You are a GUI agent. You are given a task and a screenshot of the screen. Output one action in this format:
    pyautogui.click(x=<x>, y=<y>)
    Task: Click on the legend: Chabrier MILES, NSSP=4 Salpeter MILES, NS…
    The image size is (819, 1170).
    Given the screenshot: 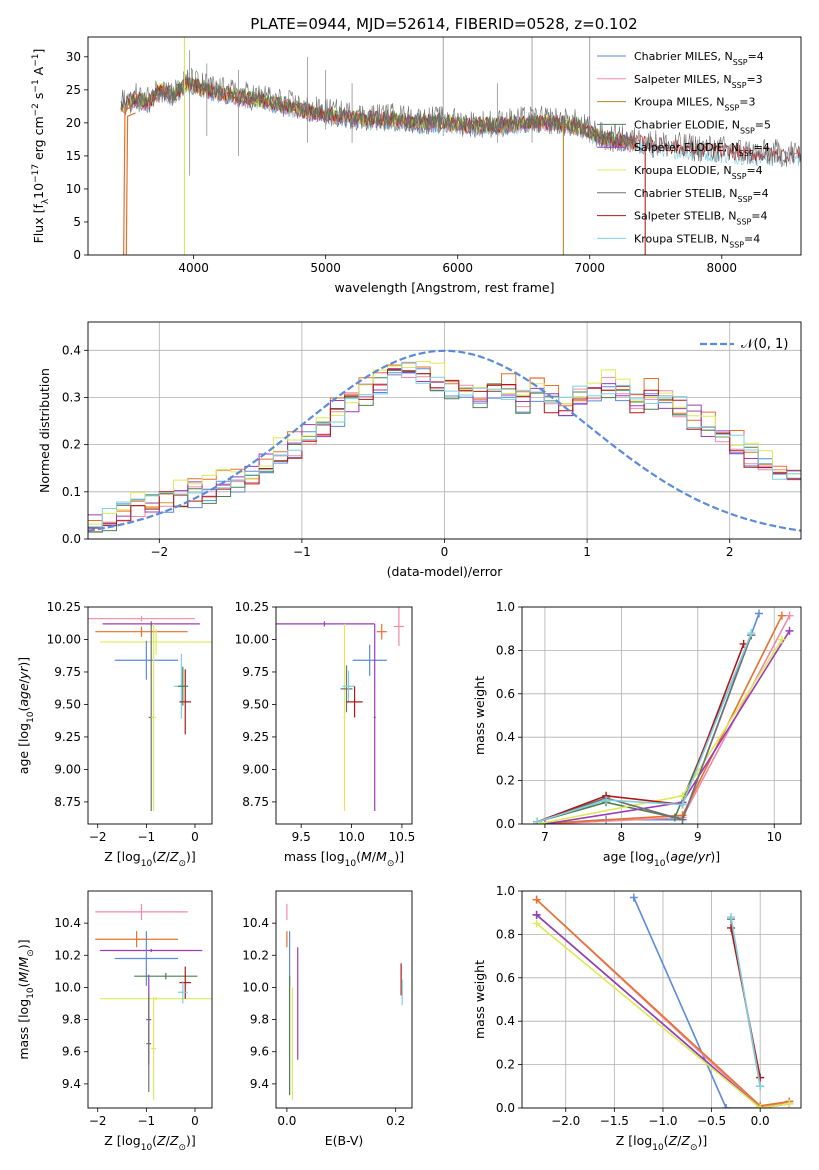 What is the action you would take?
    pyautogui.click(x=684, y=149)
    